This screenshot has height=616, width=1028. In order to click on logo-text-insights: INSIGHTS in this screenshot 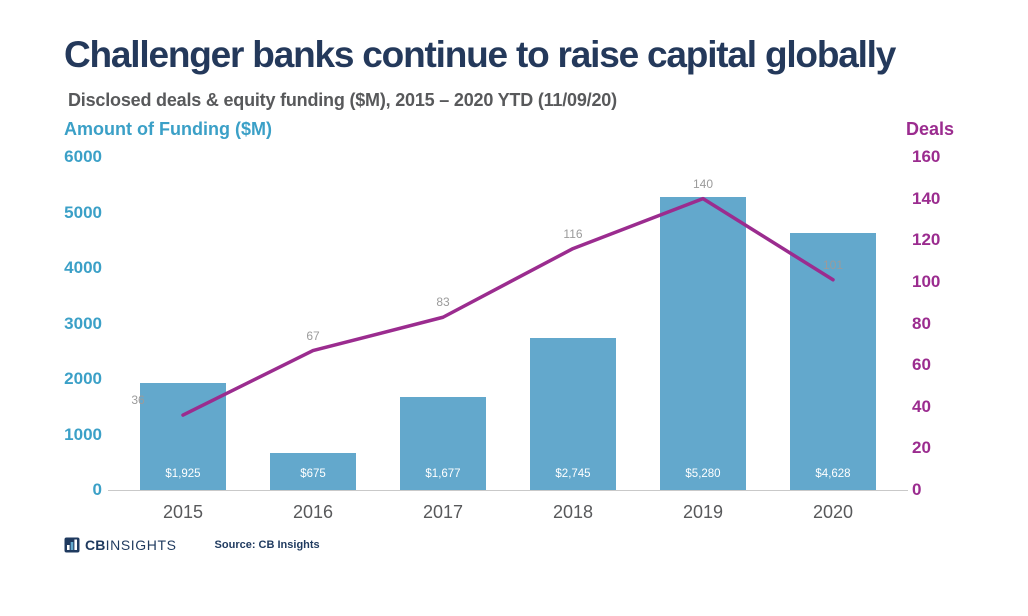, I will do `click(141, 545)`.